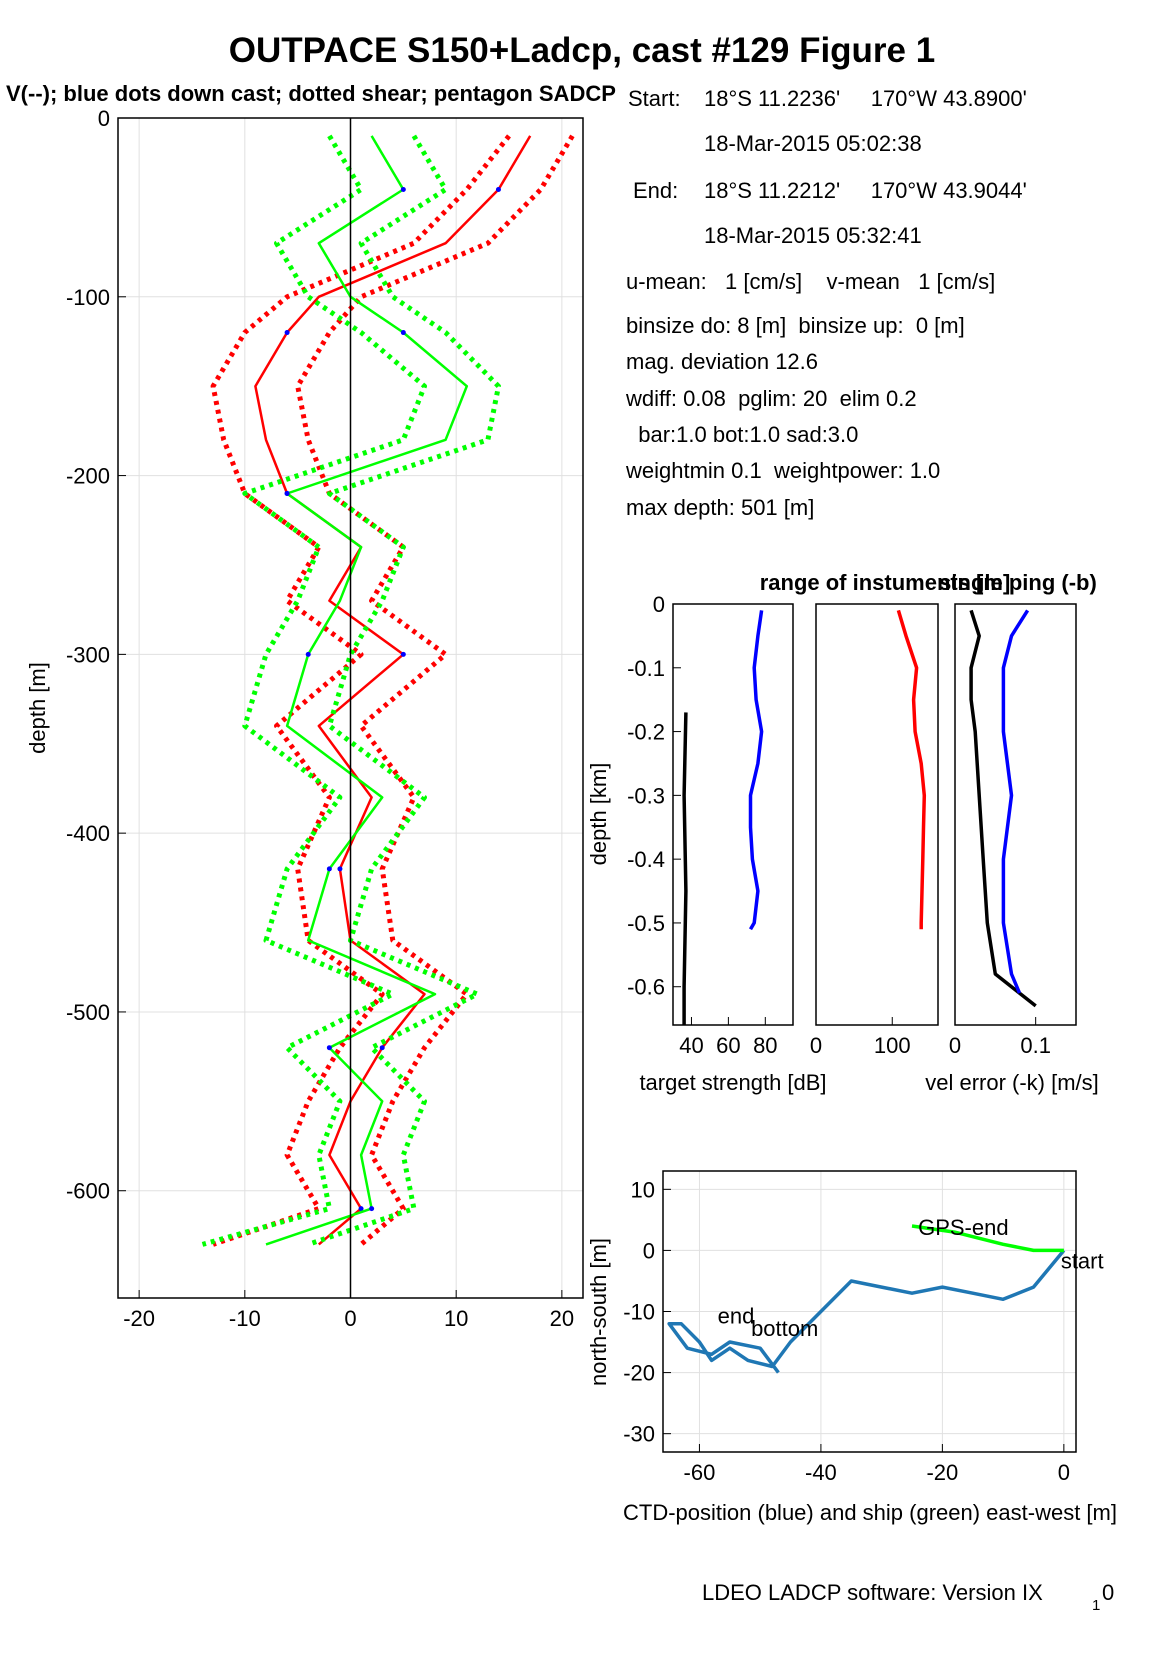 Image resolution: width=1165 pixels, height=1679 pixels. Describe the element at coordinates (1108, 1592) in the screenshot. I see `software-version-tail: 0` at that location.